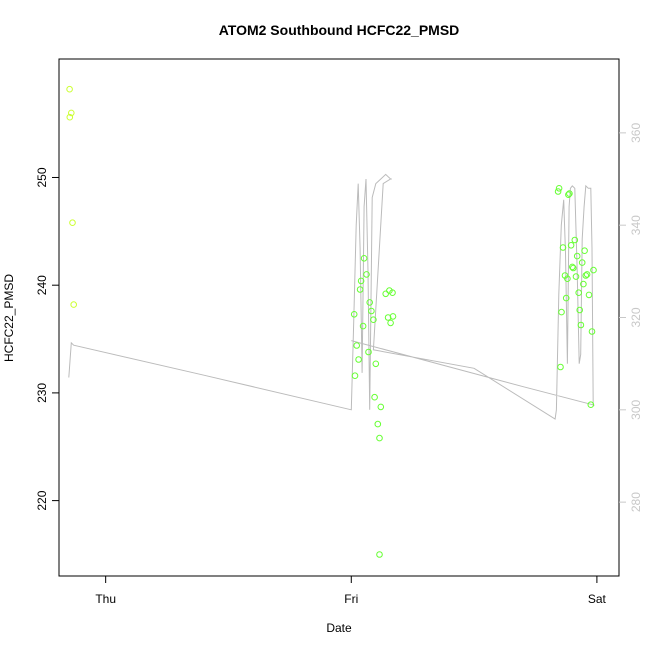  What do you see at coordinates (42, 500) in the screenshot?
I see `y-tick-label: 220` at bounding box center [42, 500].